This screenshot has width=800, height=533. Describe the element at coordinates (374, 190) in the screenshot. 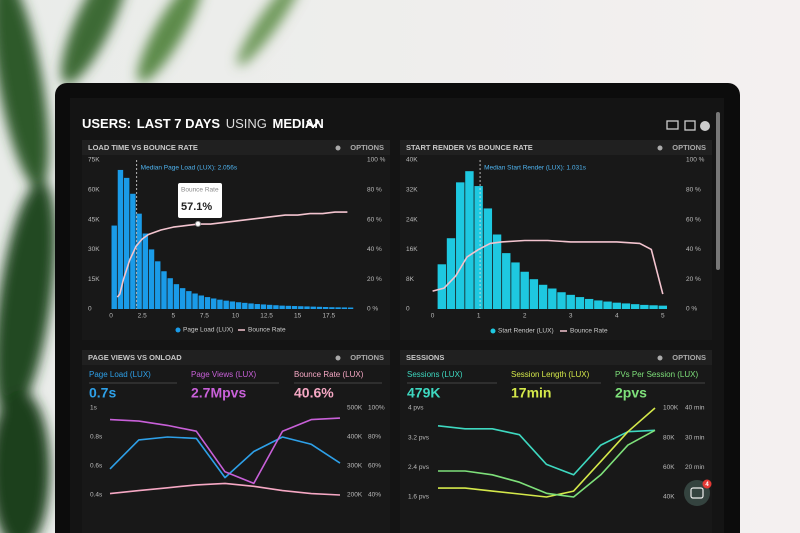

I see `tick-label: 80 %` at that location.